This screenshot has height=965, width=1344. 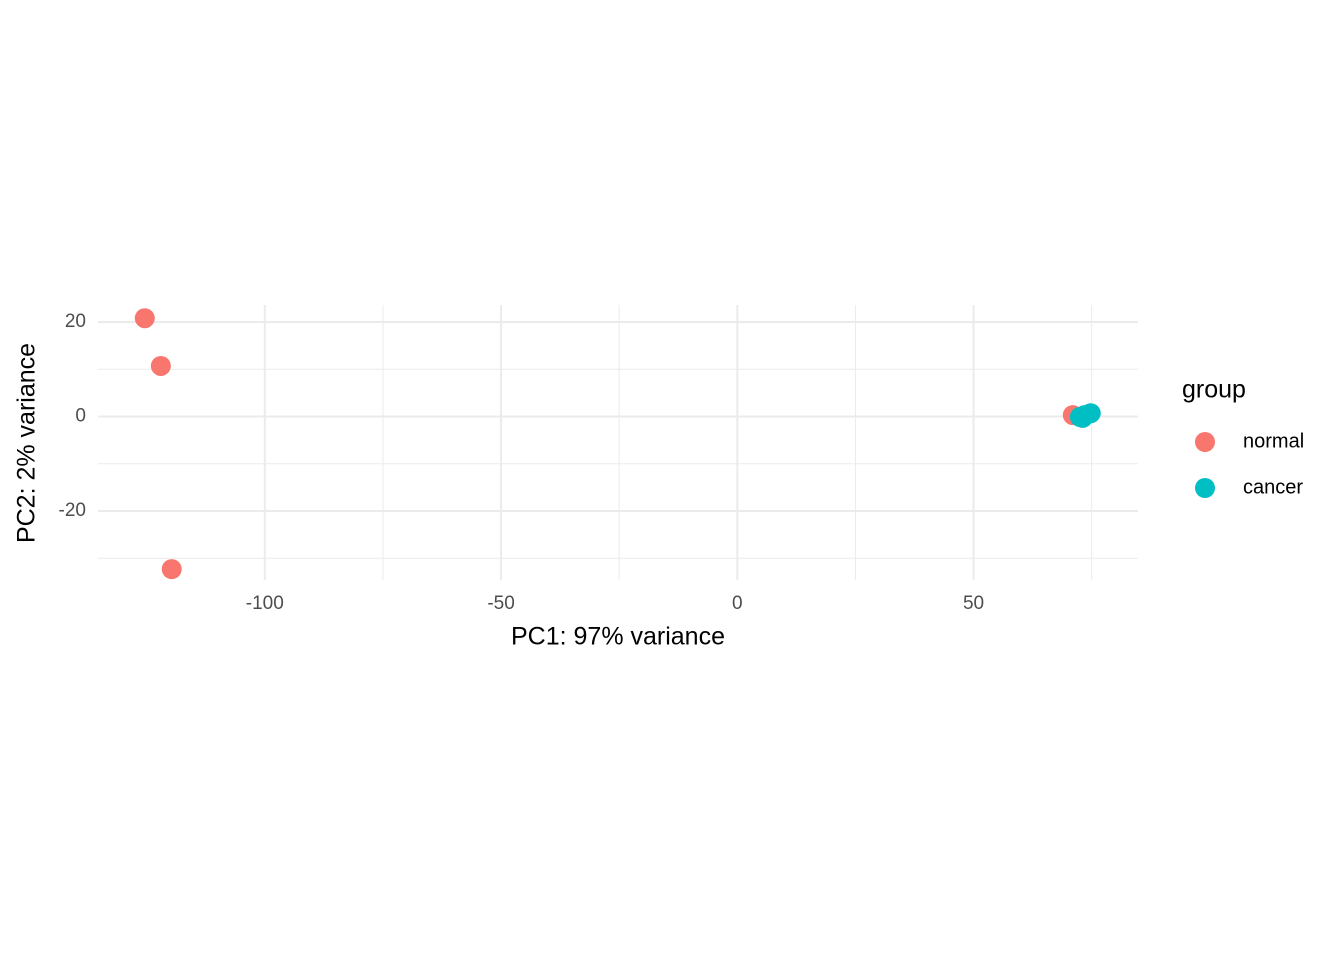 I want to click on legend-label: normal, so click(x=1273, y=441).